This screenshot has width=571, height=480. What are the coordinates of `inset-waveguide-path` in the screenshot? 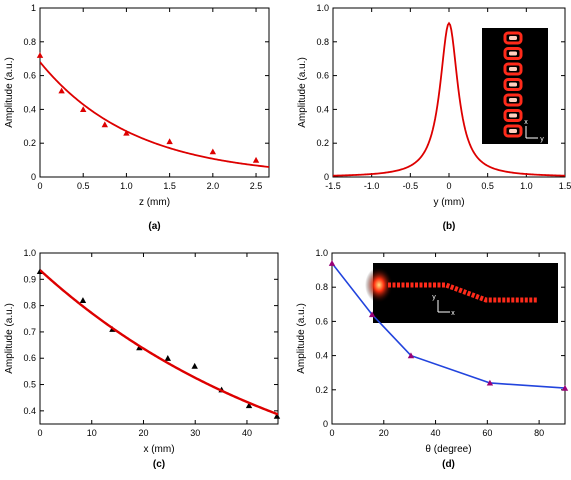 It's located at (463, 292).